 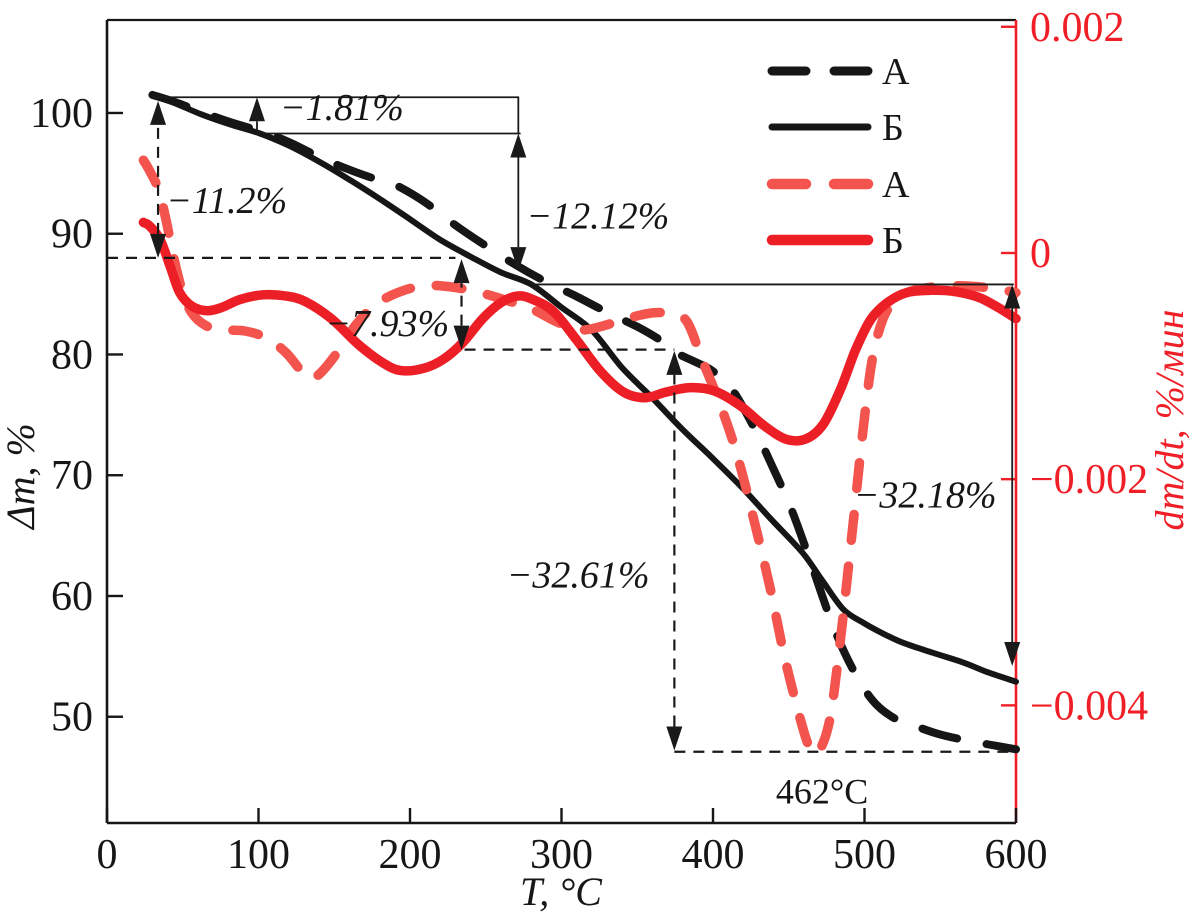 I want to click on legend-label-tg-a: А, so click(x=896, y=72).